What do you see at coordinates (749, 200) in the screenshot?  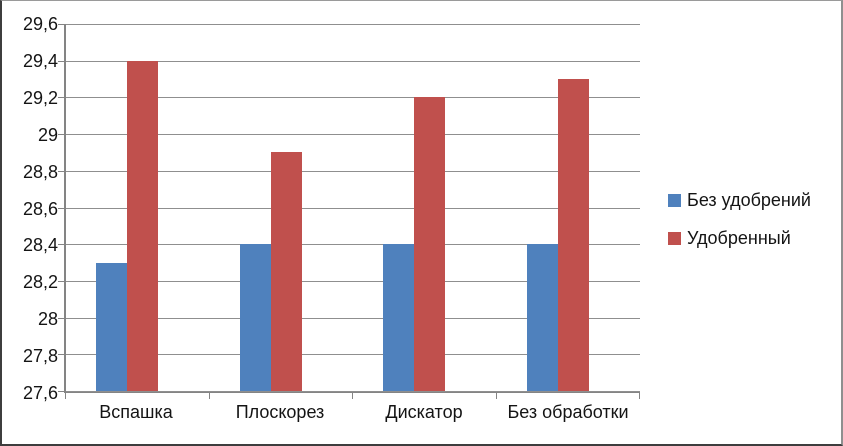 I see `legend-label: Без удобрений` at bounding box center [749, 200].